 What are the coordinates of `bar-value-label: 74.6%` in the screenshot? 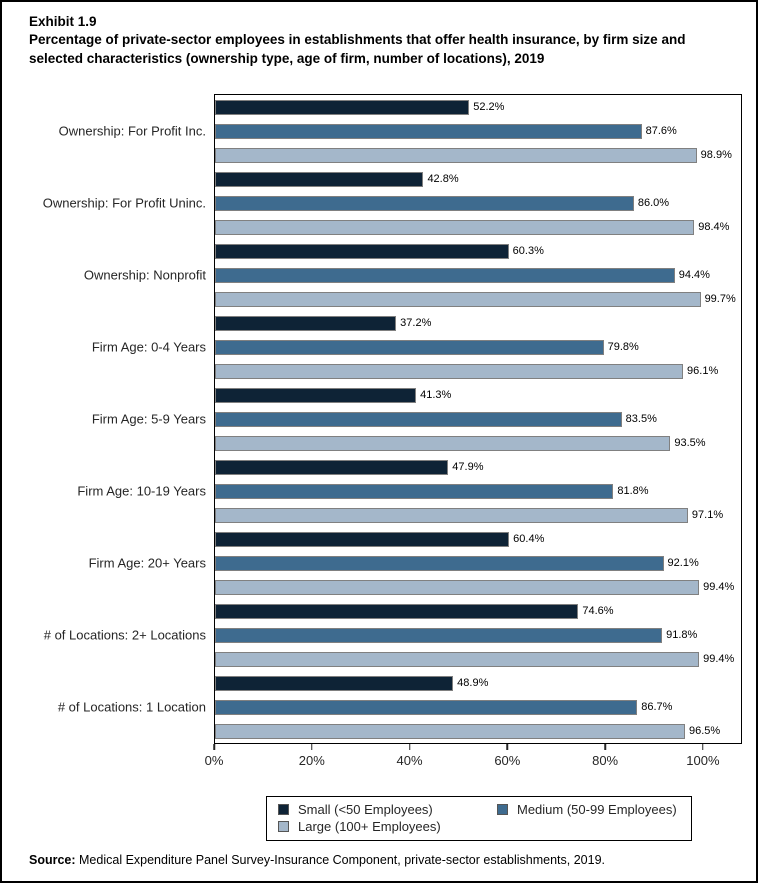 It's located at (598, 611).